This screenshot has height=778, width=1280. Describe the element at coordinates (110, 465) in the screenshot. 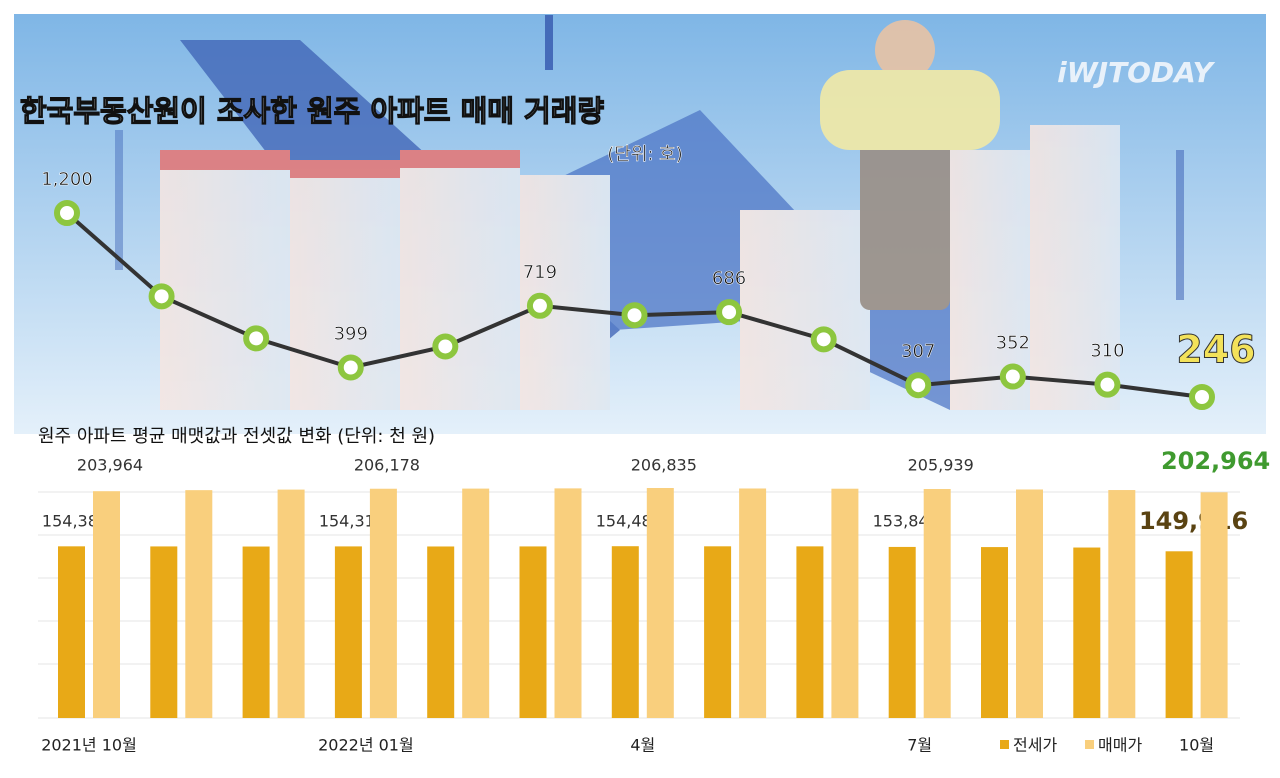

I see `data-label: 203,964` at that location.